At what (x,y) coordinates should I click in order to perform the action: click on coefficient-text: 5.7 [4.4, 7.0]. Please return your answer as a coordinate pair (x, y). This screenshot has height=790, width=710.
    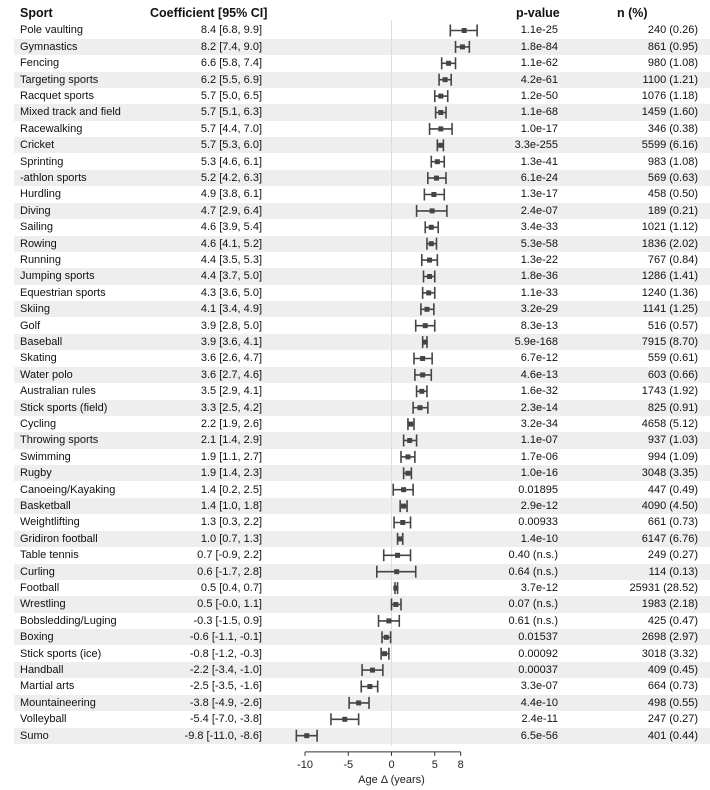
    Looking at the image, I should click on (231, 128).